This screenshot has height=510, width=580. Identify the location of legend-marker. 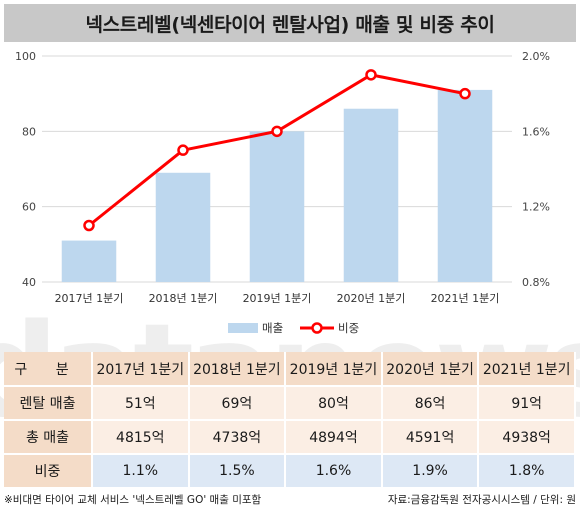
(317, 328).